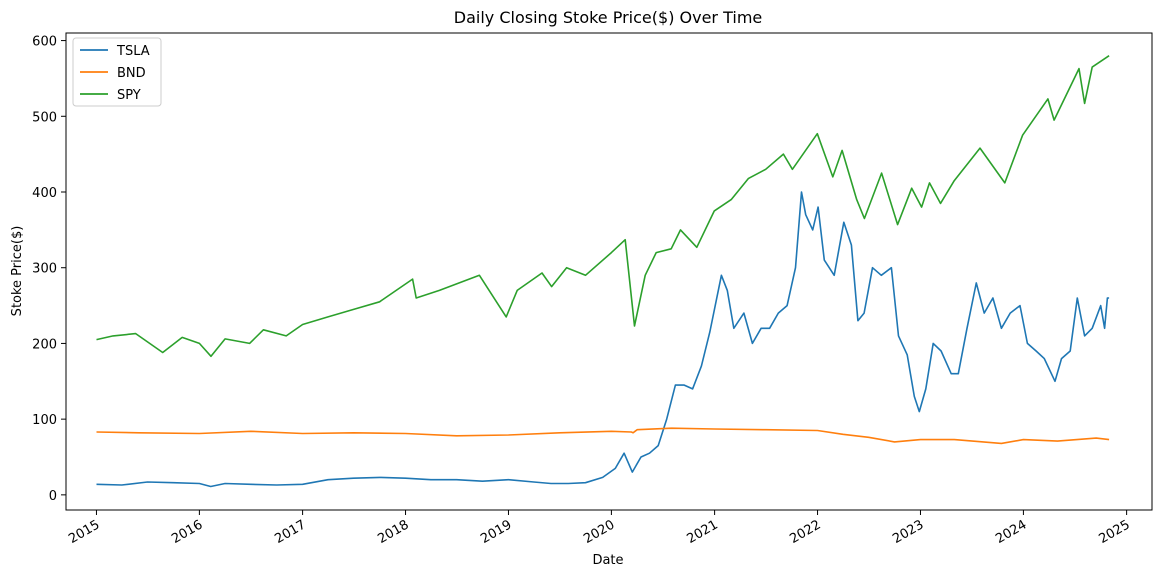 The image size is (1160, 577). I want to click on legend-label-spy: SPY, so click(129, 95).